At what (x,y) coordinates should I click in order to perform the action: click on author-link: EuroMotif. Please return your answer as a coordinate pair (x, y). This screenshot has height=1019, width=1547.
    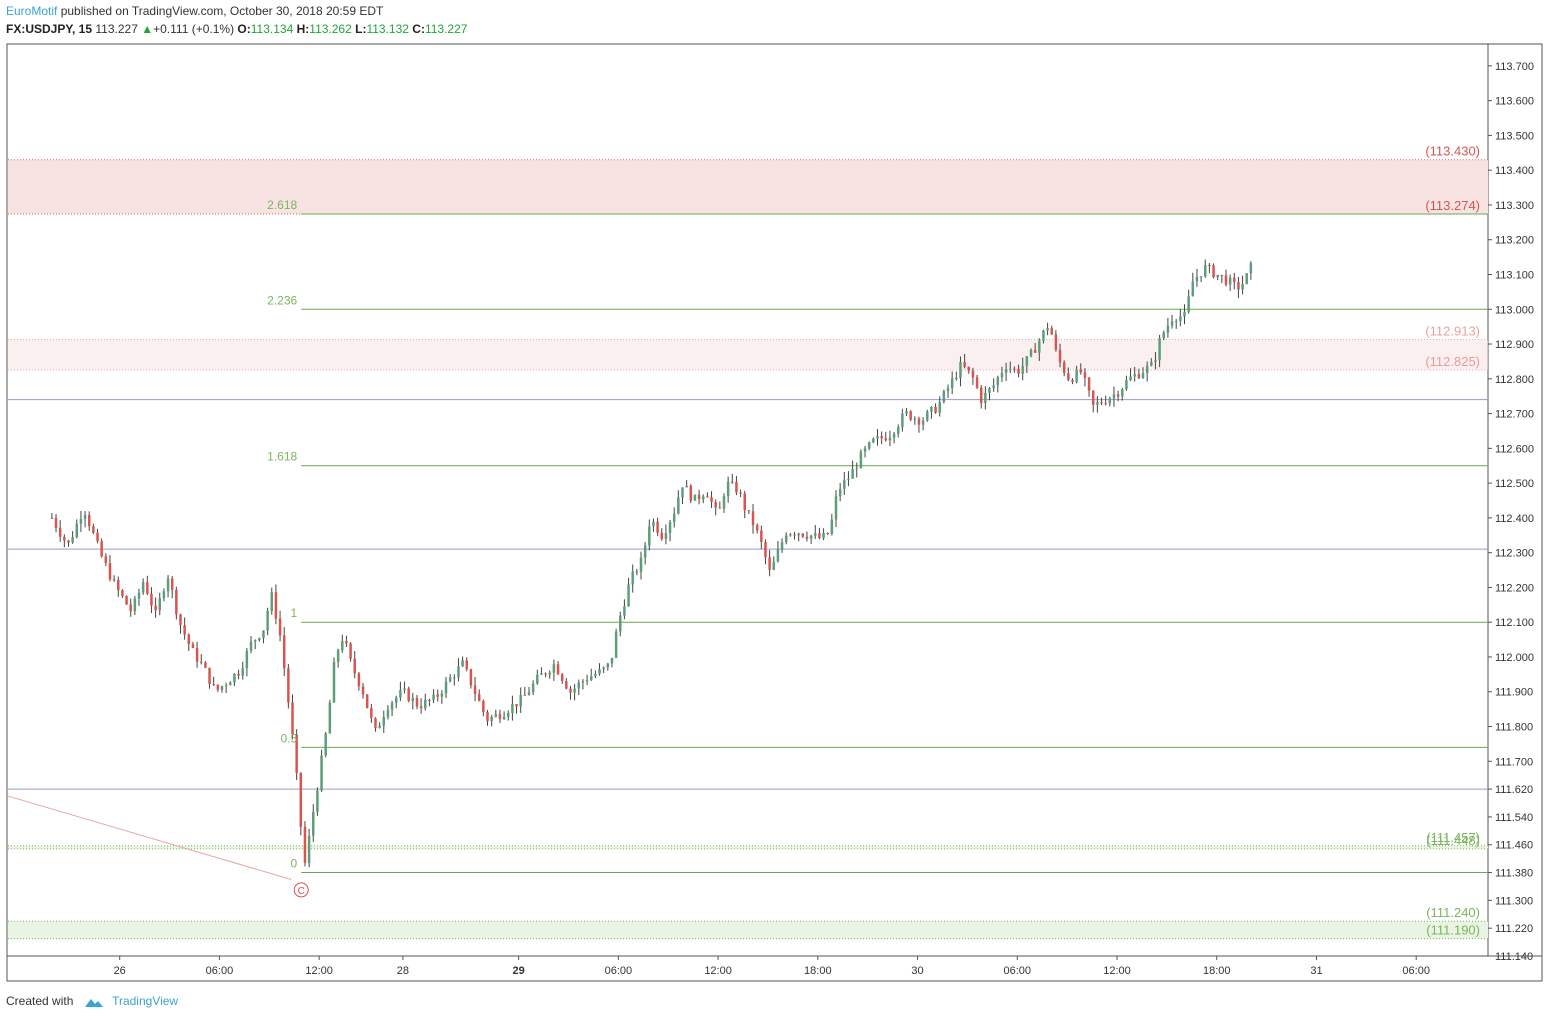
    Looking at the image, I should click on (32, 11).